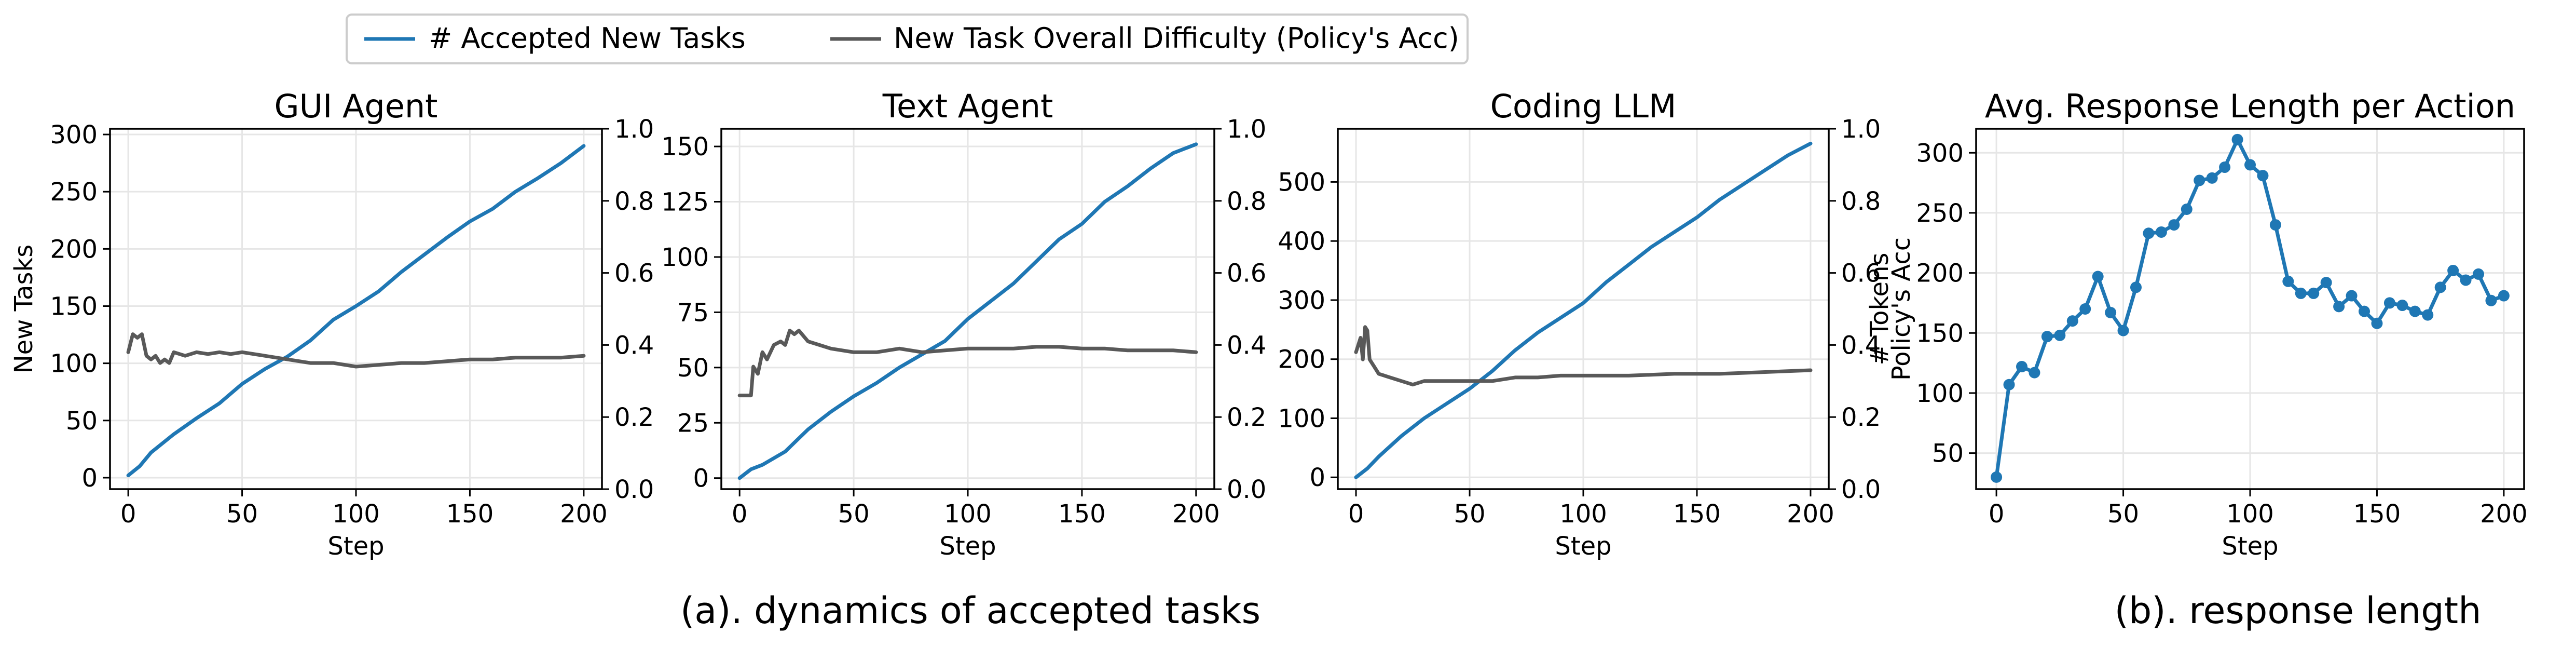 Image resolution: width=2576 pixels, height=647 pixels. What do you see at coordinates (2298, 610) in the screenshot?
I see `caption-b: (b). response length` at bounding box center [2298, 610].